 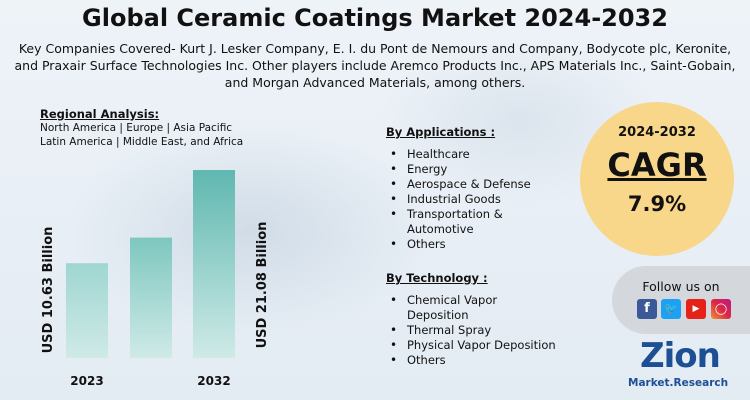 I want to click on data-label-2023: USD 10.63 Billion, so click(x=48, y=290).